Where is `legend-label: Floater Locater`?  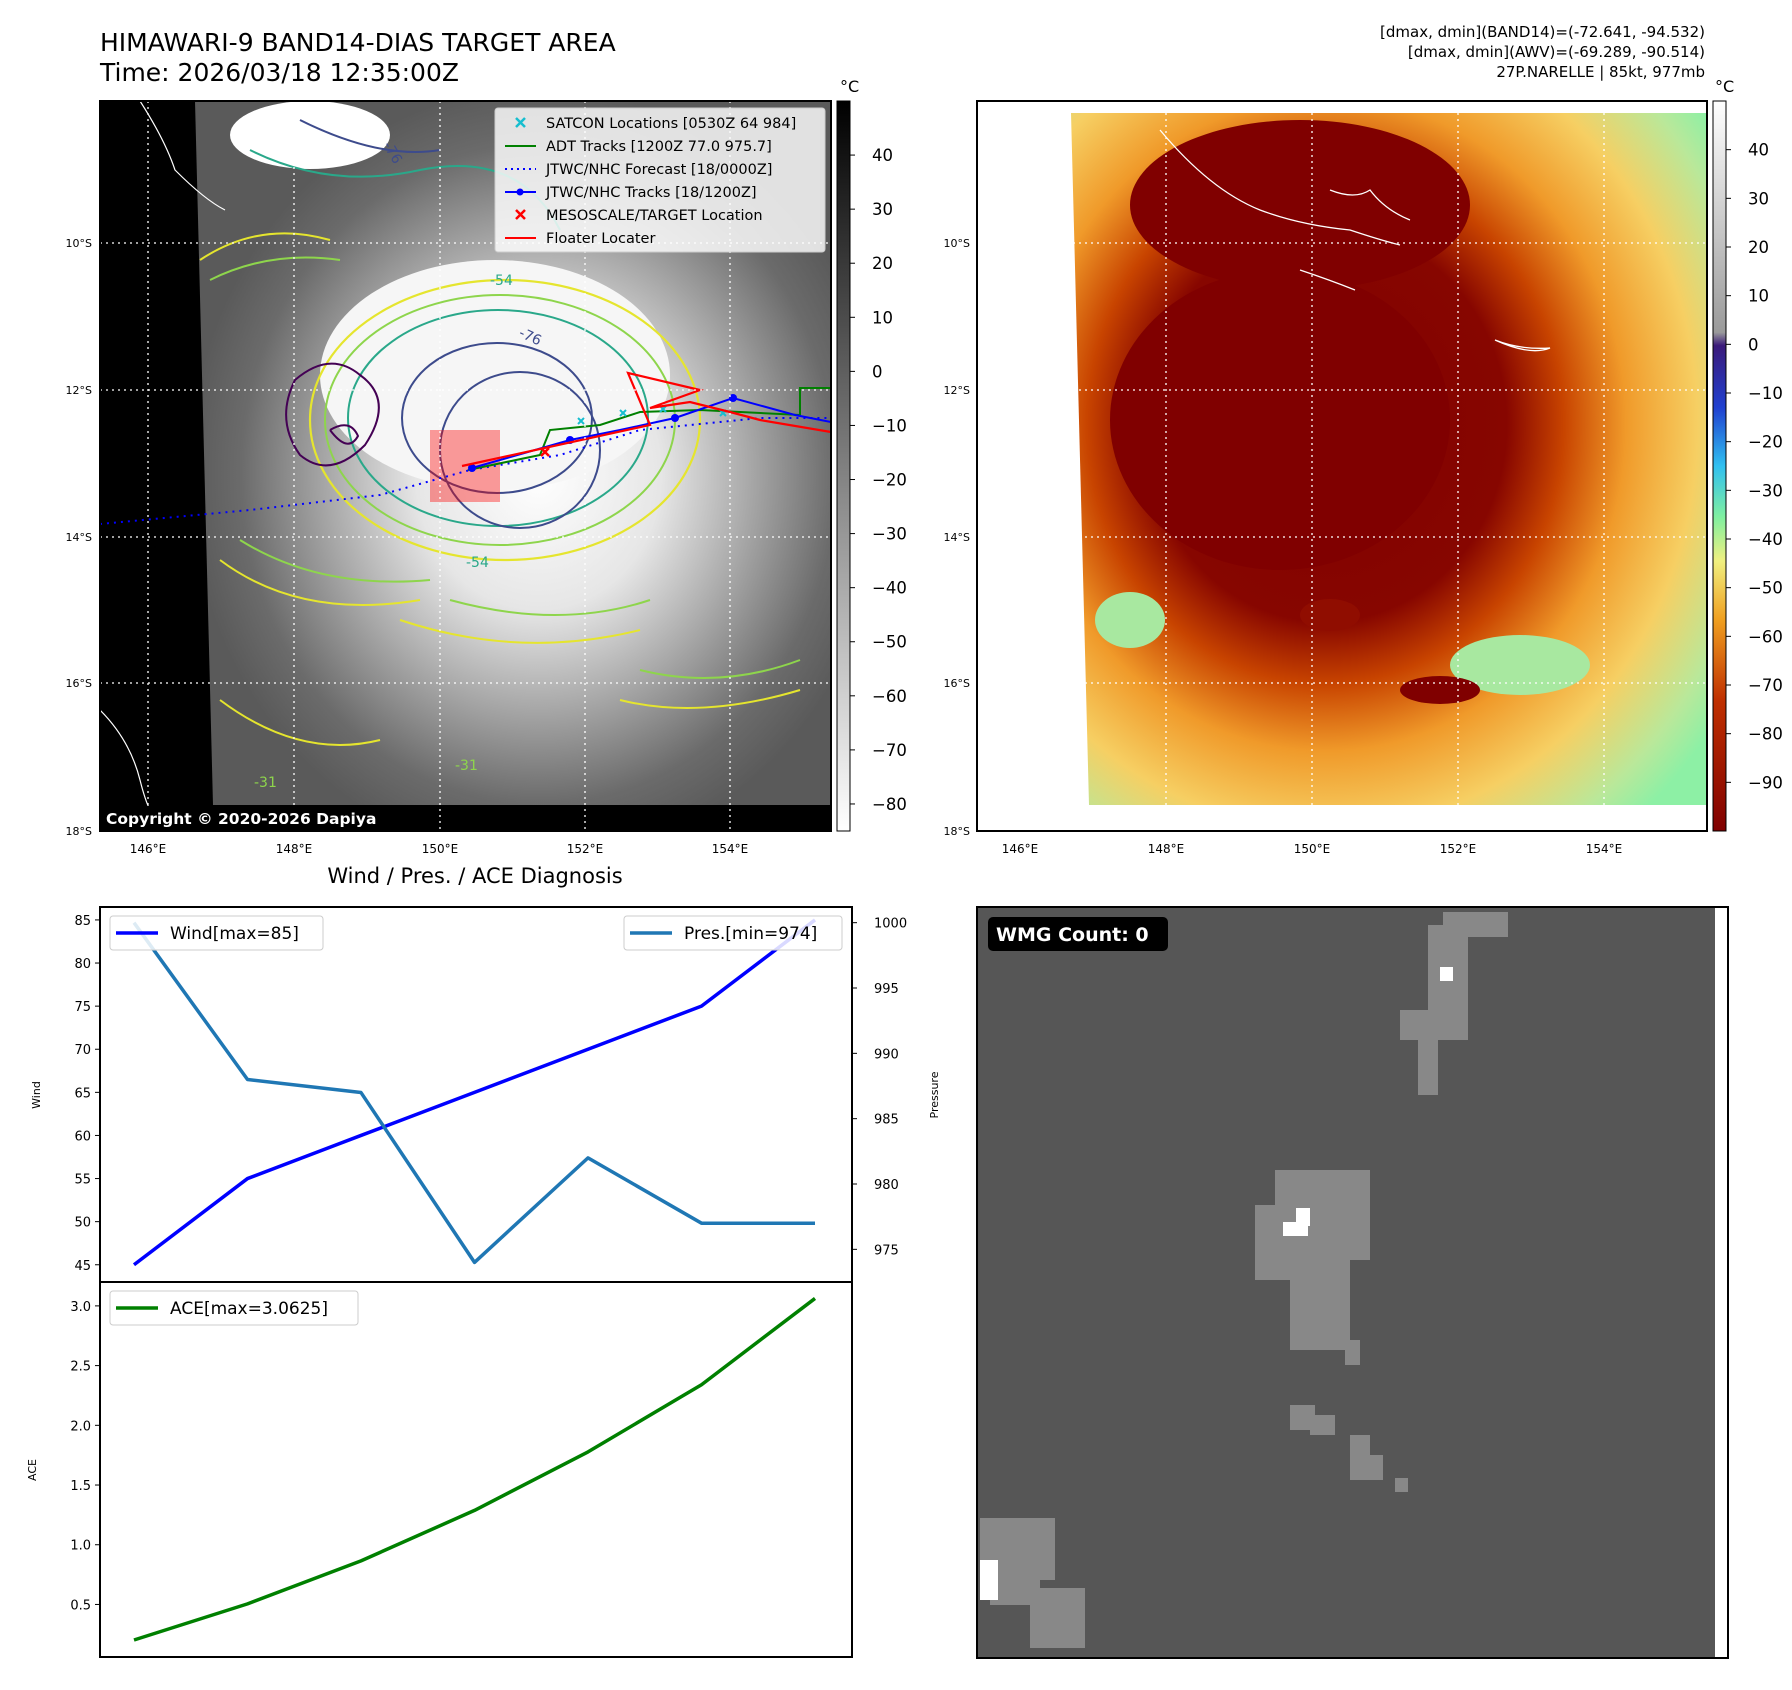 legend-label: Floater Locater is located at coordinates (600, 239).